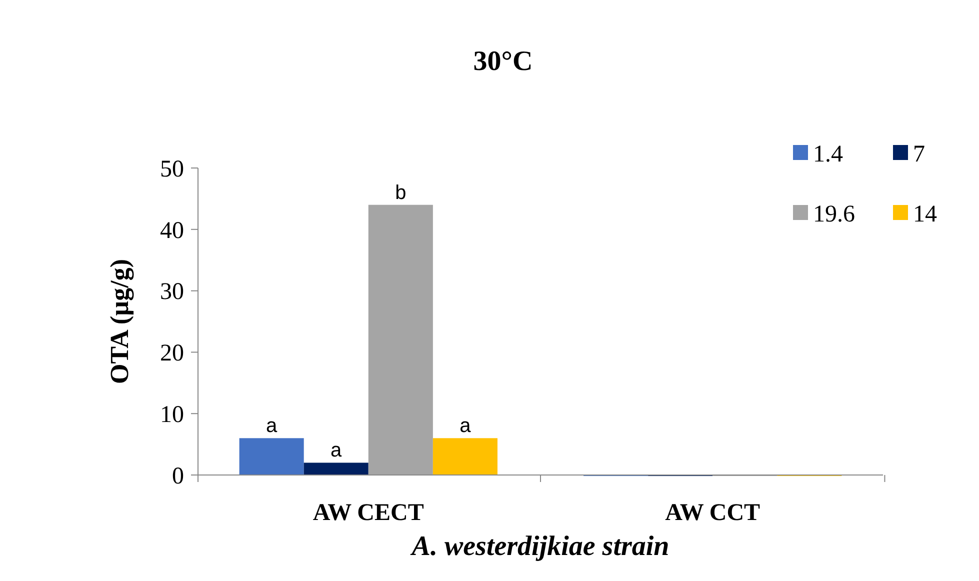 The image size is (979, 581). I want to click on y-tick-label: 10, so click(172, 415).